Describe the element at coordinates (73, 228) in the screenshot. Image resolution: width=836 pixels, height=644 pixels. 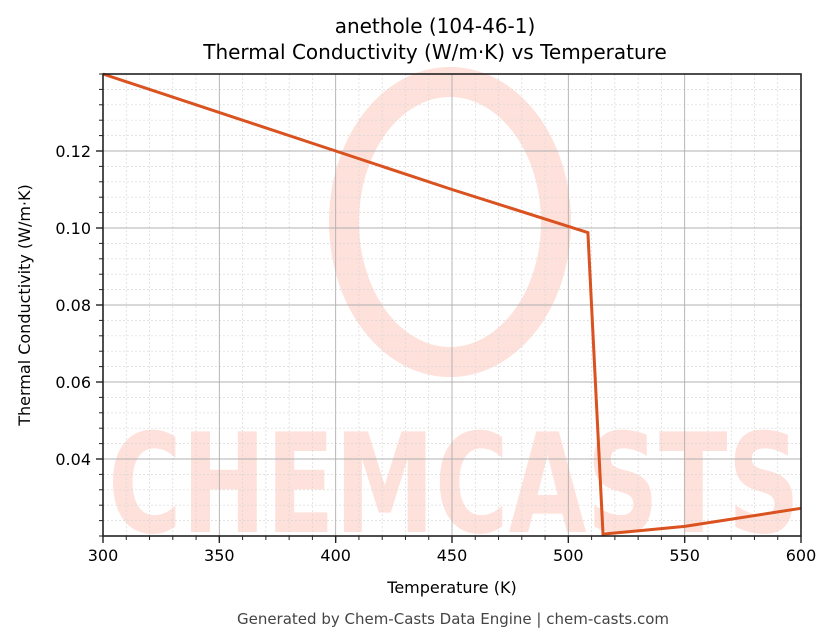
I see `y-tick-label: 0.10` at that location.